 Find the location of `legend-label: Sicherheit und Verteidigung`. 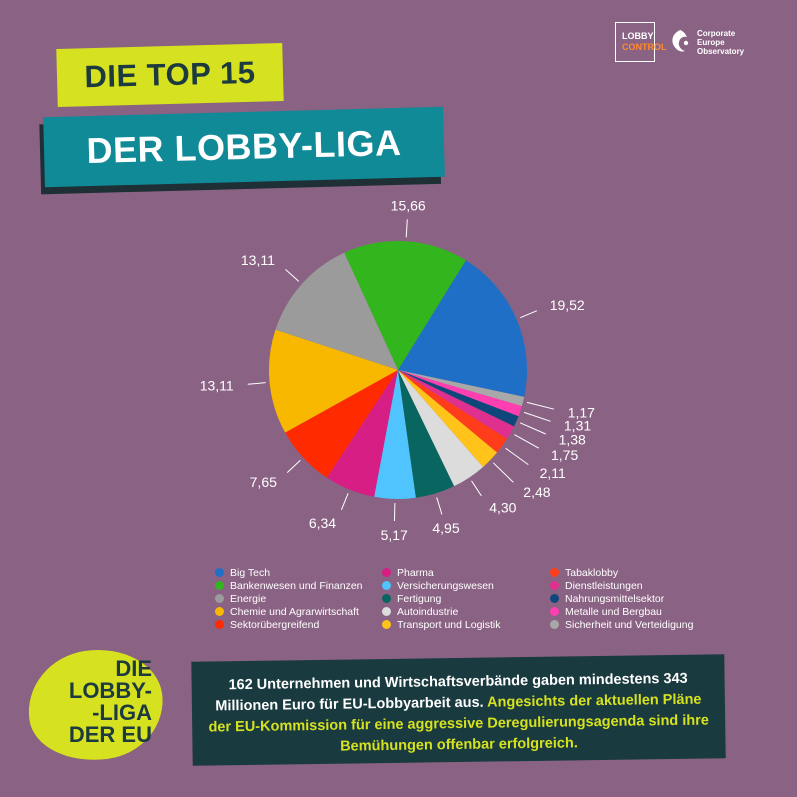

legend-label: Sicherheit und Verteidigung is located at coordinates (629, 624).